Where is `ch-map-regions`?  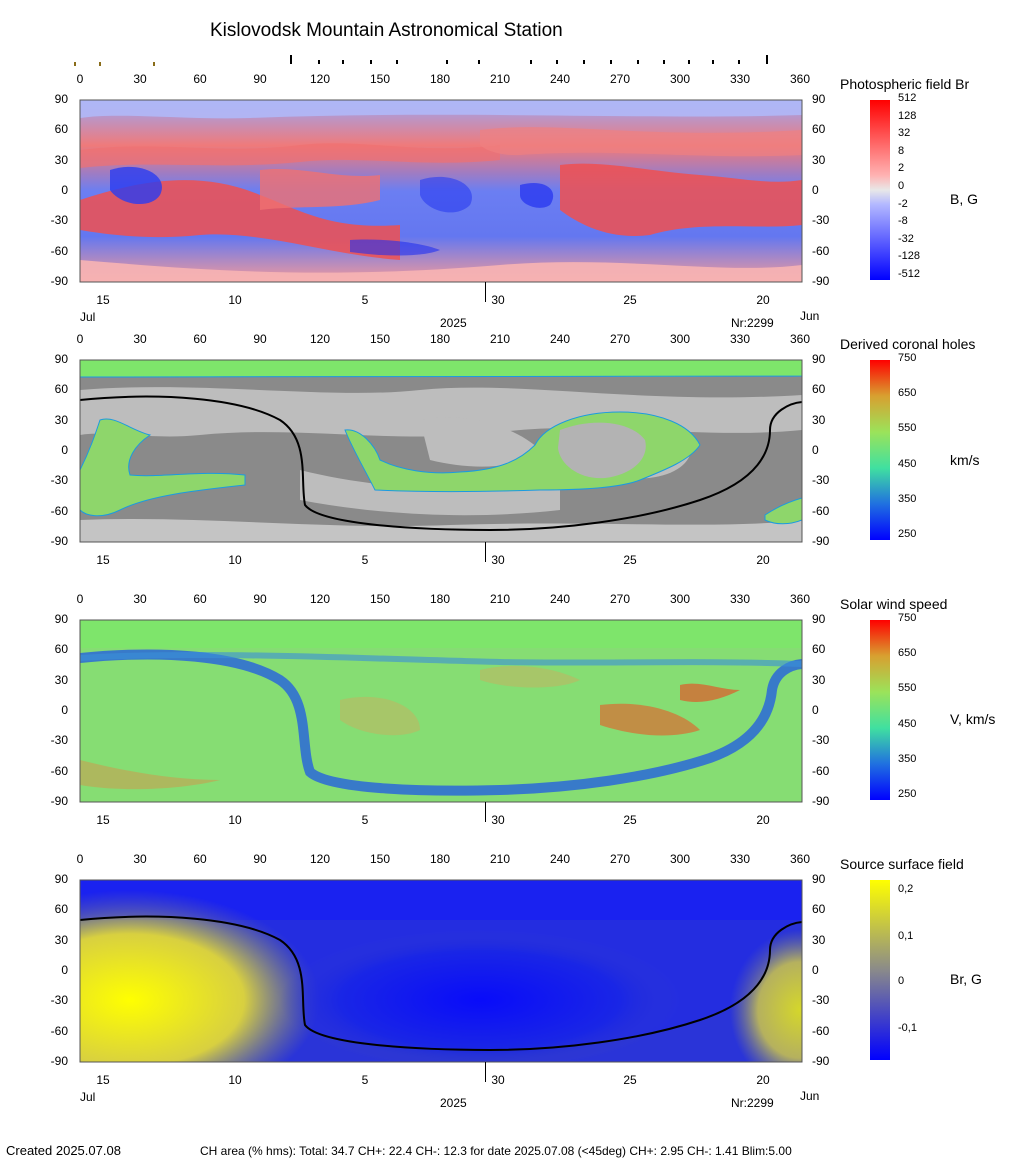 ch-map-regions is located at coordinates (441, 451).